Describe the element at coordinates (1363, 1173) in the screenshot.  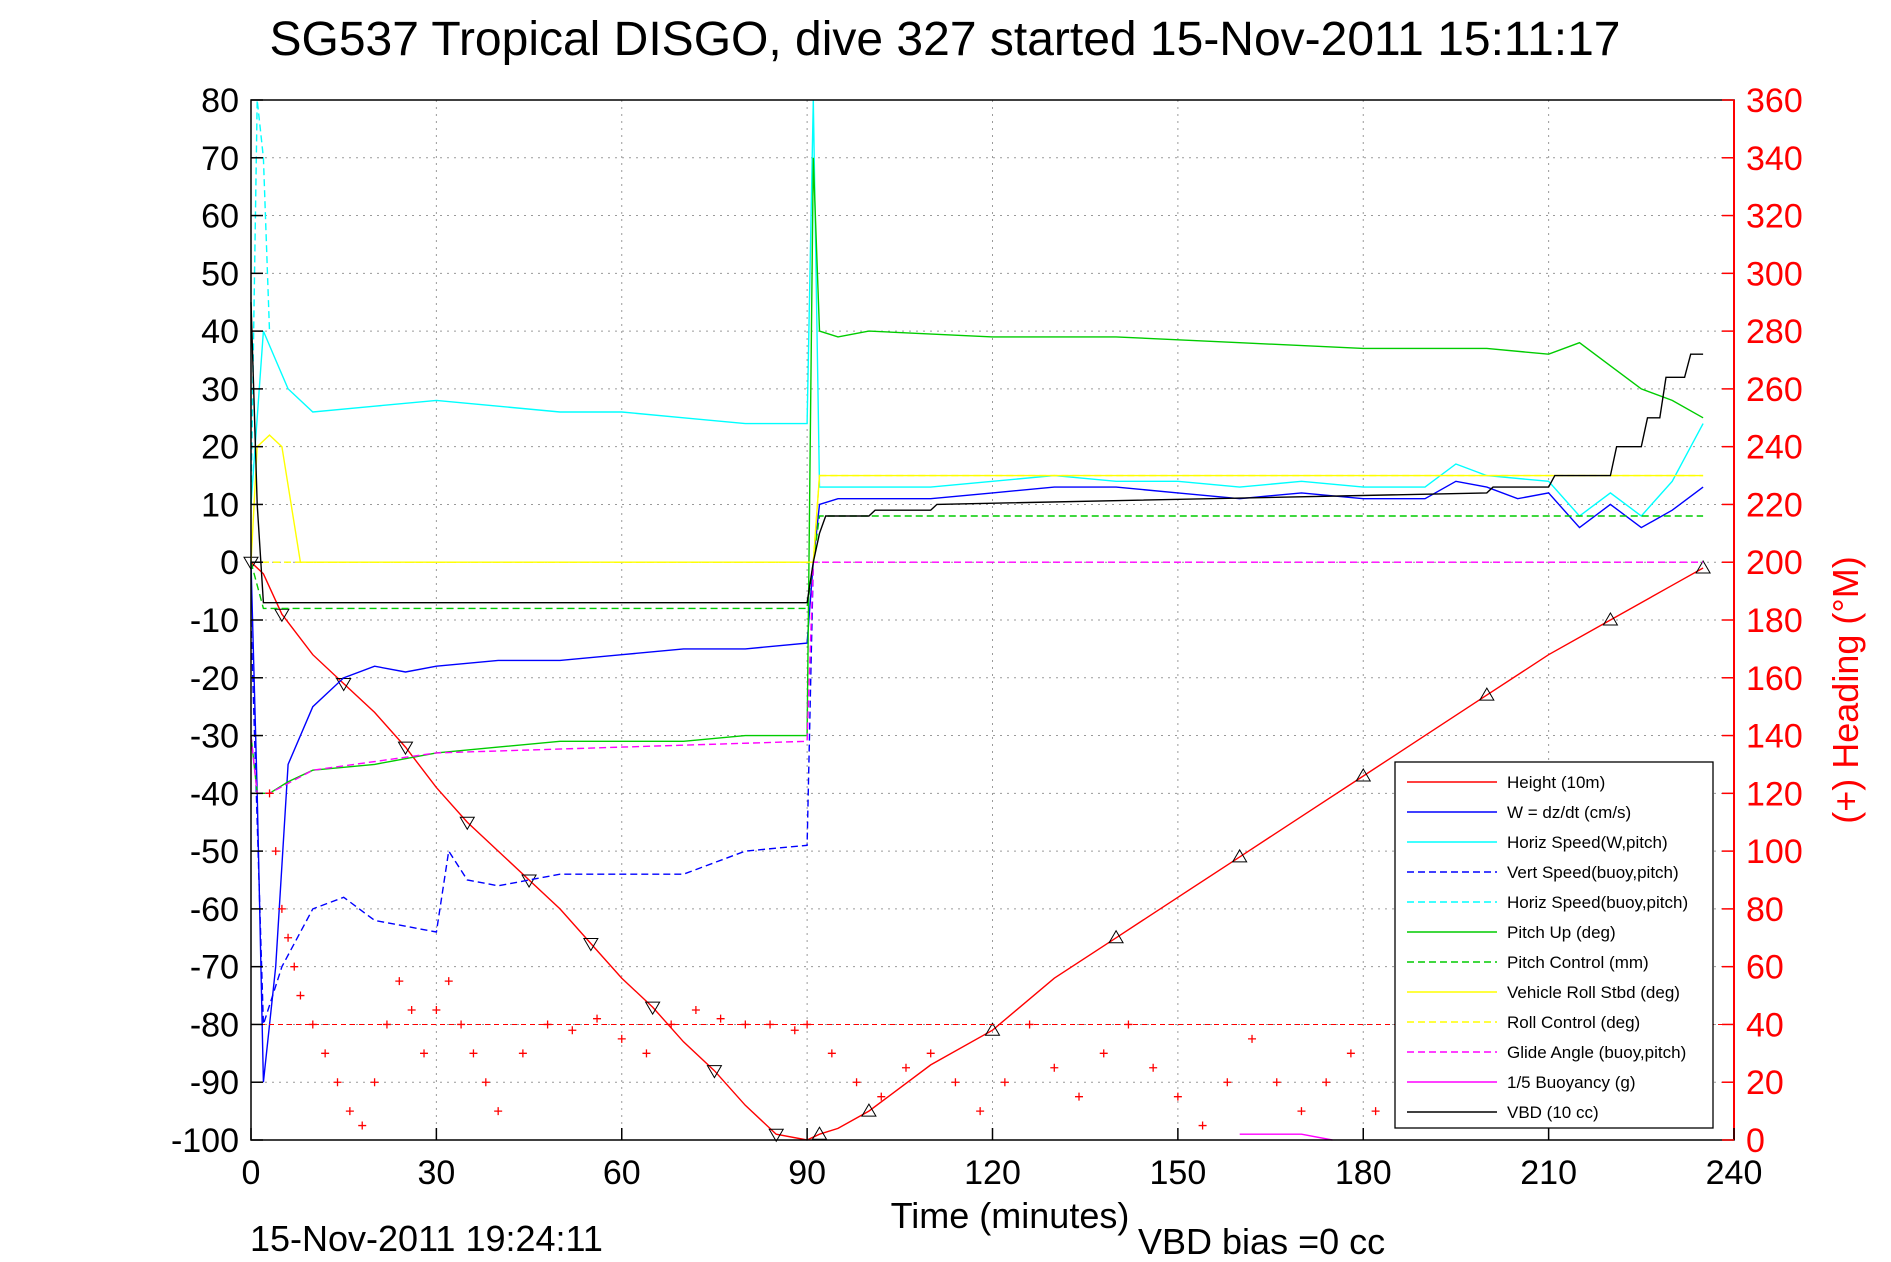
I see `x-tick-label: 180` at that location.